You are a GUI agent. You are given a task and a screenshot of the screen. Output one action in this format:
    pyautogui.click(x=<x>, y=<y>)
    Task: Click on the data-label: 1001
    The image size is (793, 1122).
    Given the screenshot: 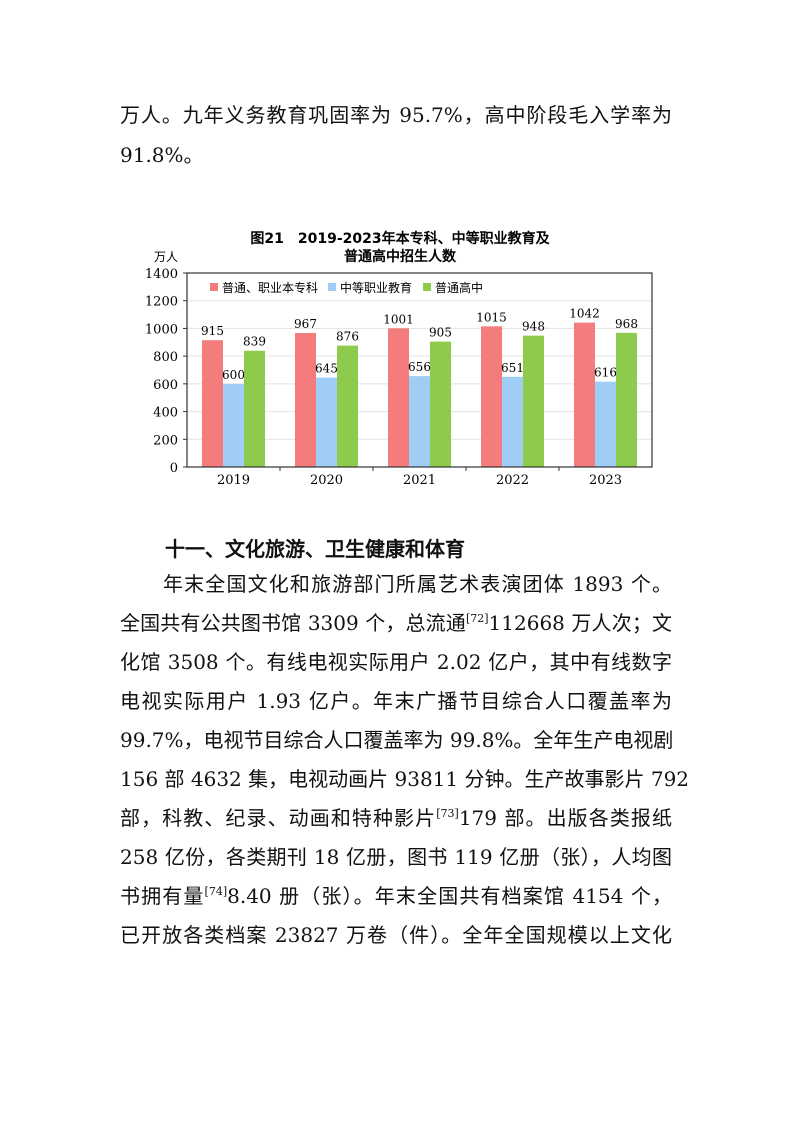 What is the action you would take?
    pyautogui.click(x=398, y=319)
    